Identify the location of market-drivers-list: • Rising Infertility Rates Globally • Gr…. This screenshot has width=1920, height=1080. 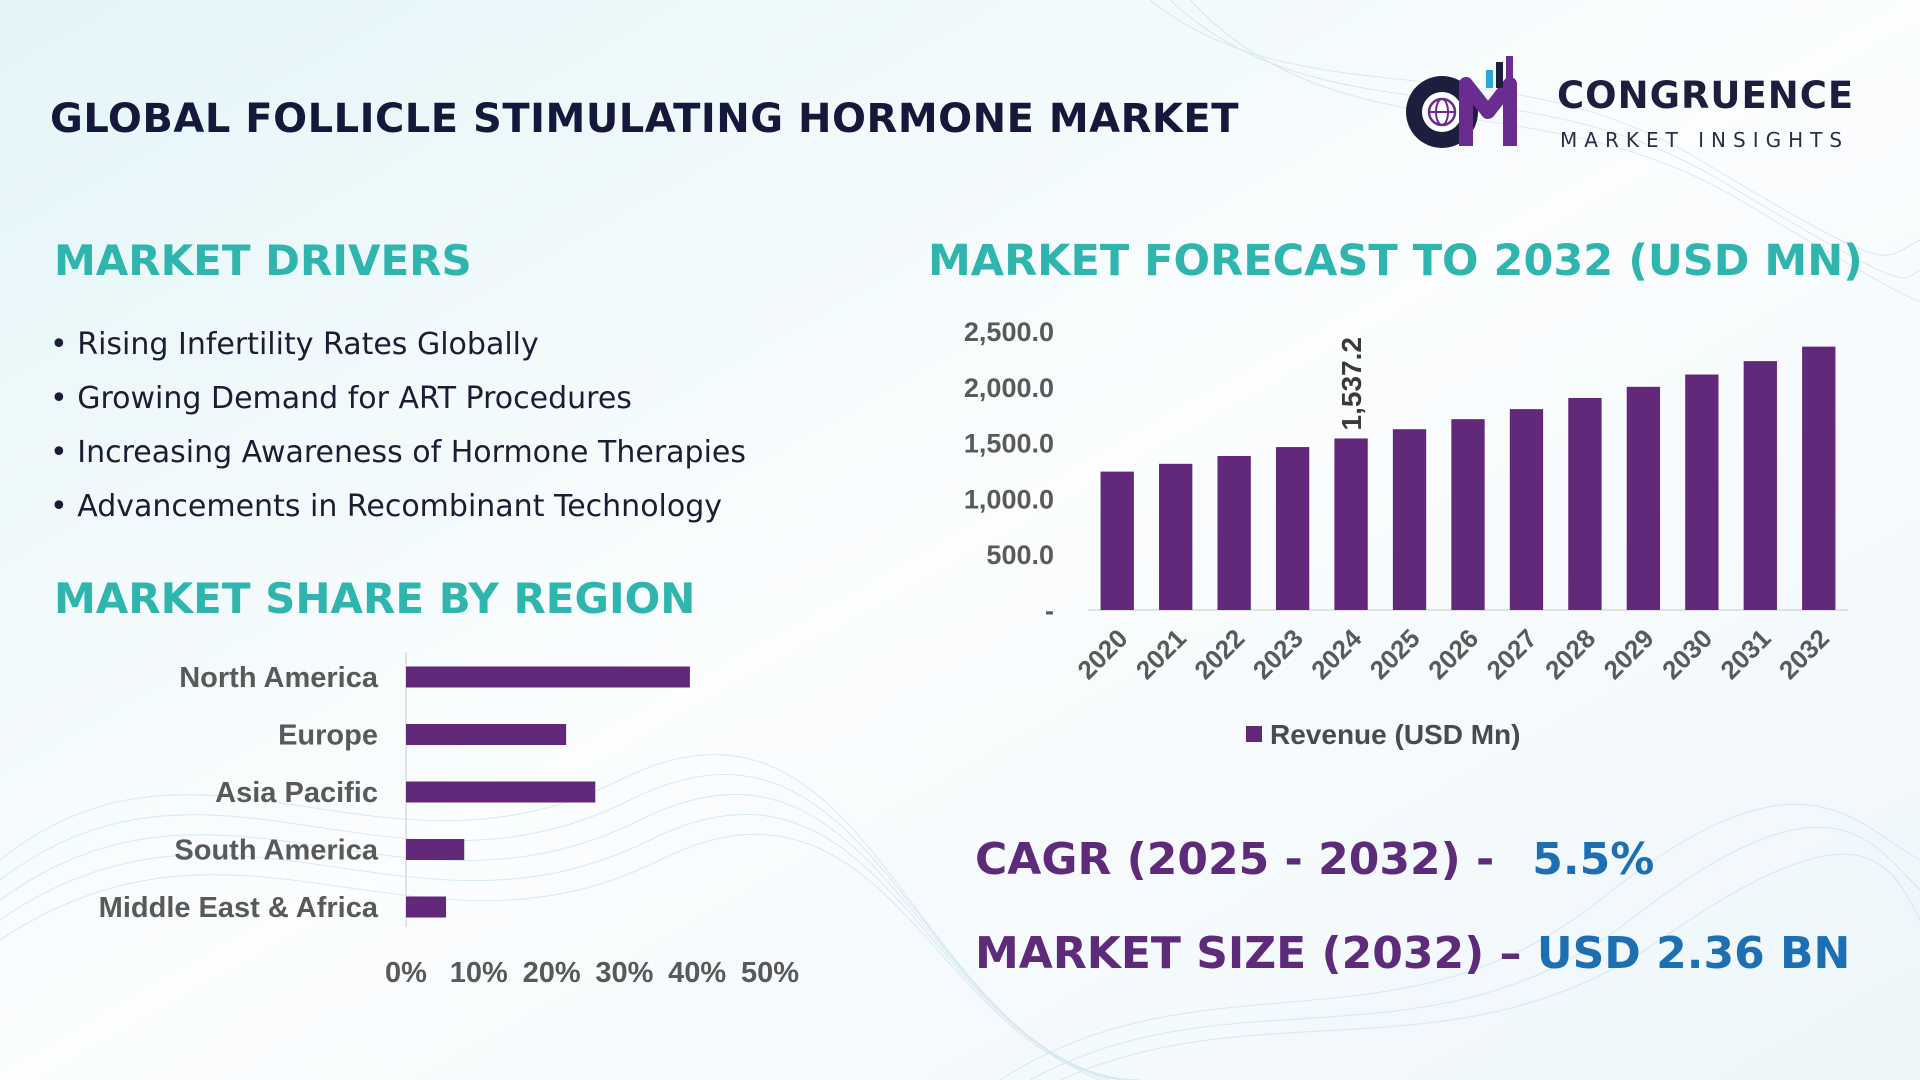
(398, 430).